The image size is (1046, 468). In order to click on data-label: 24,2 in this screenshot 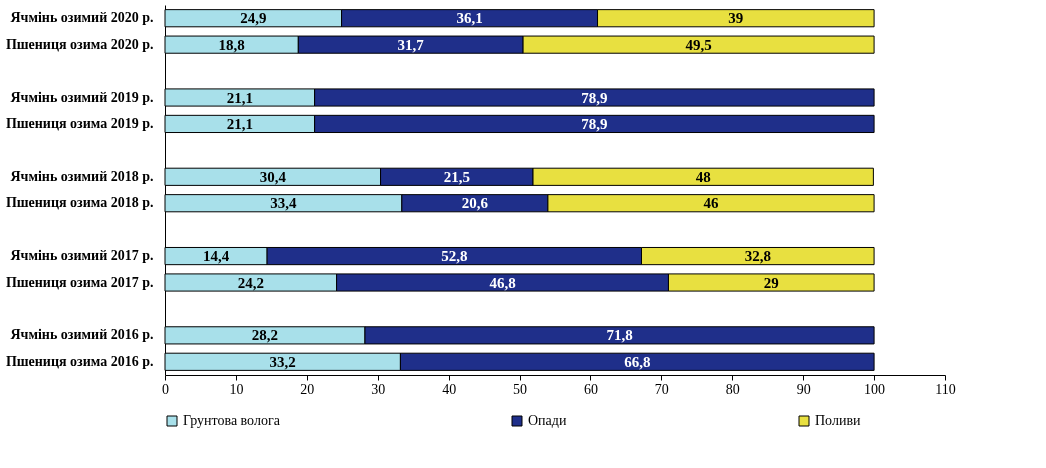, I will do `click(250, 282)`.